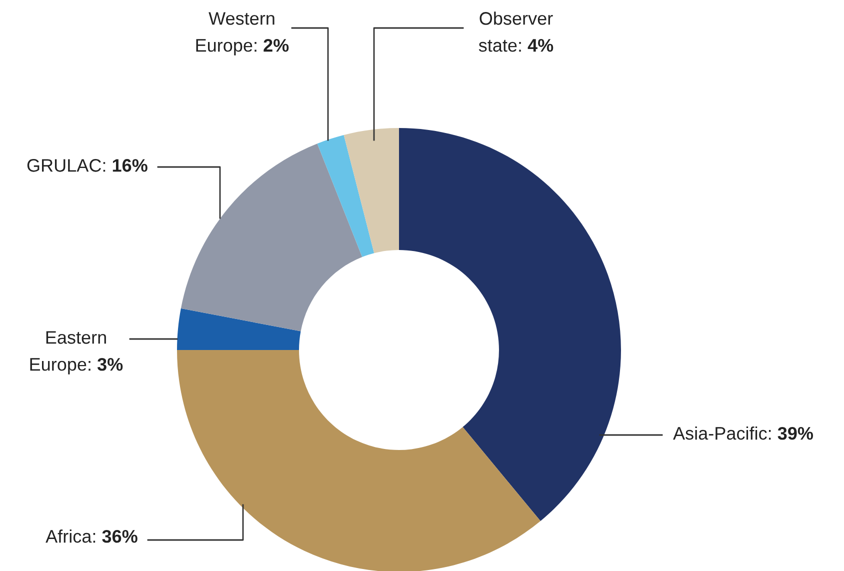 The width and height of the screenshot is (844, 571). I want to click on slice-label: Observer state: 4%, so click(516, 32).